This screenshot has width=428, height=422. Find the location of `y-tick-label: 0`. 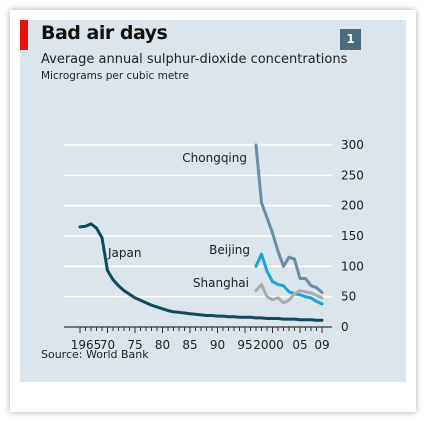

y-tick-label: 0 is located at coordinates (345, 327).